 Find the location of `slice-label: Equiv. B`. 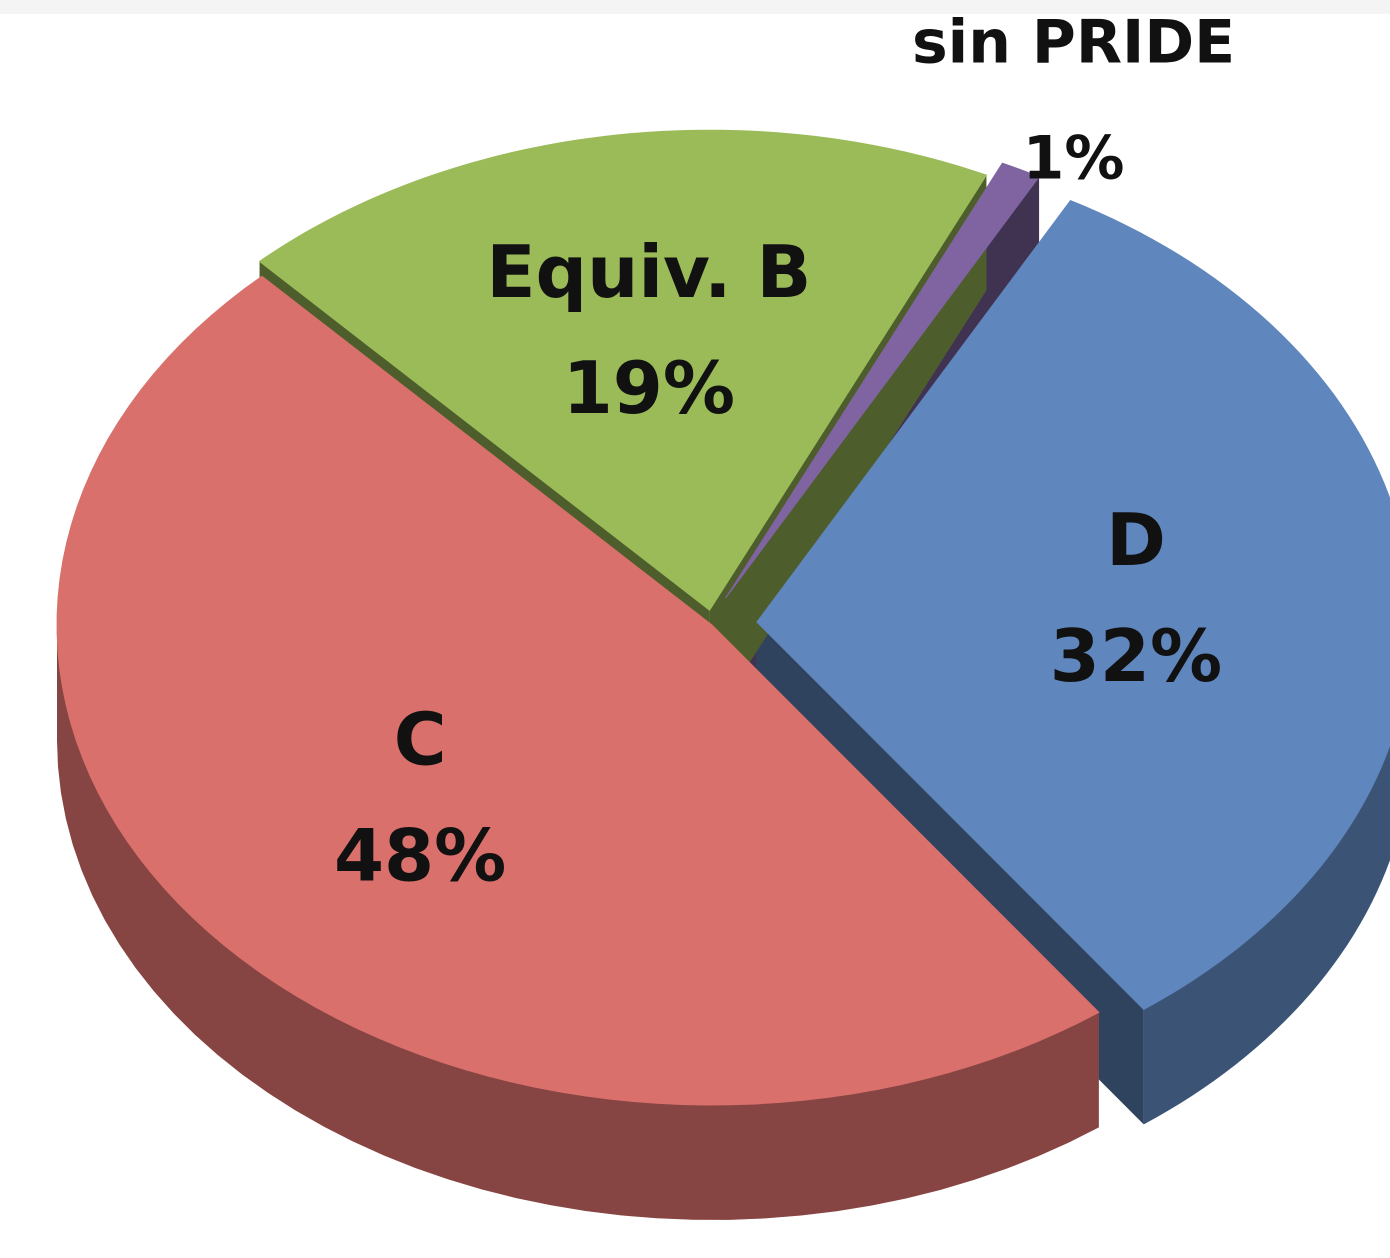

slice-label: Equiv. B is located at coordinates (648, 272).